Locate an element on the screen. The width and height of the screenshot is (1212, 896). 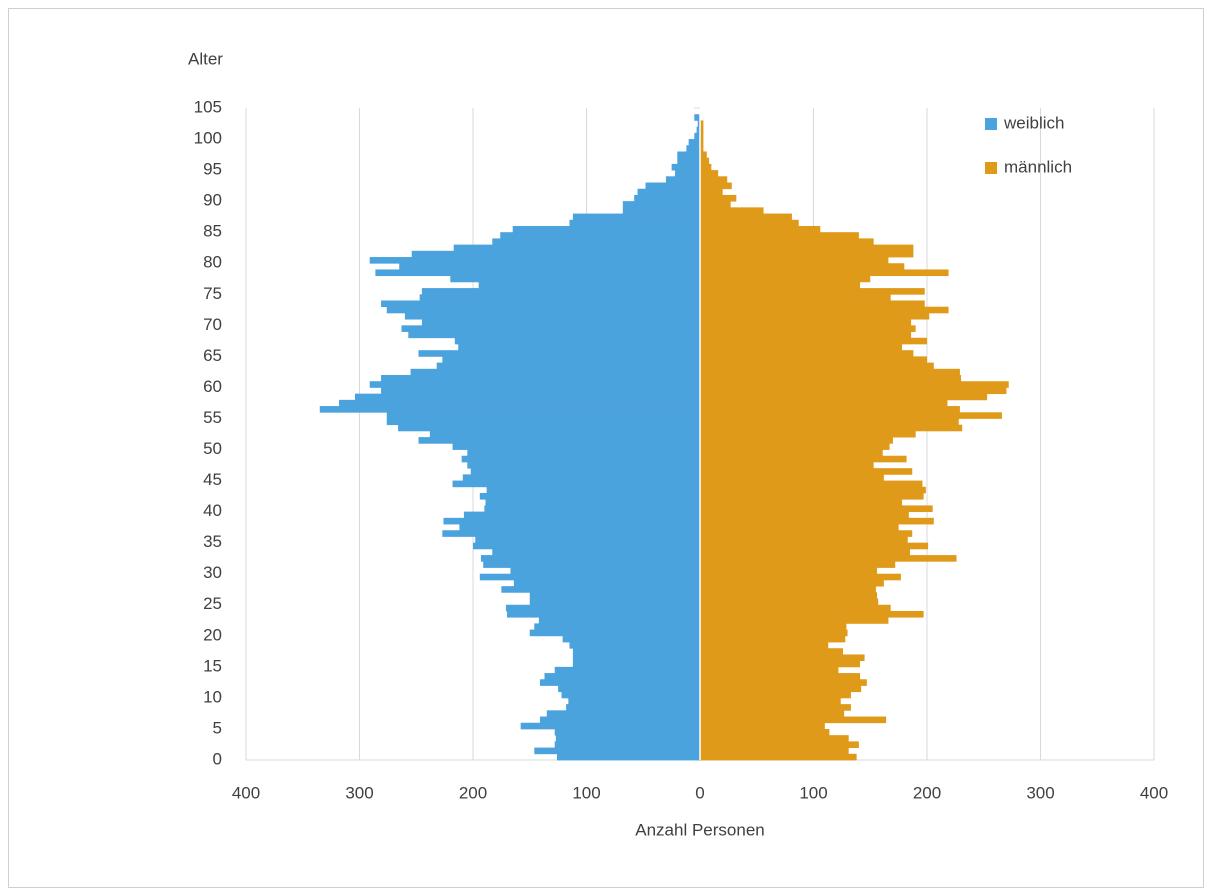
x-axis-title: Anzahl Personen is located at coordinates (699, 829).